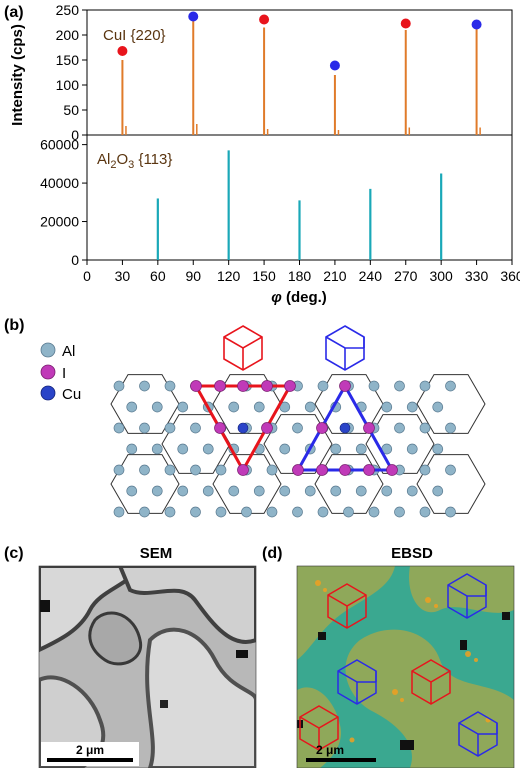  Describe the element at coordinates (123, 276) in the screenshot. I see `x-tick-label: 30` at that location.